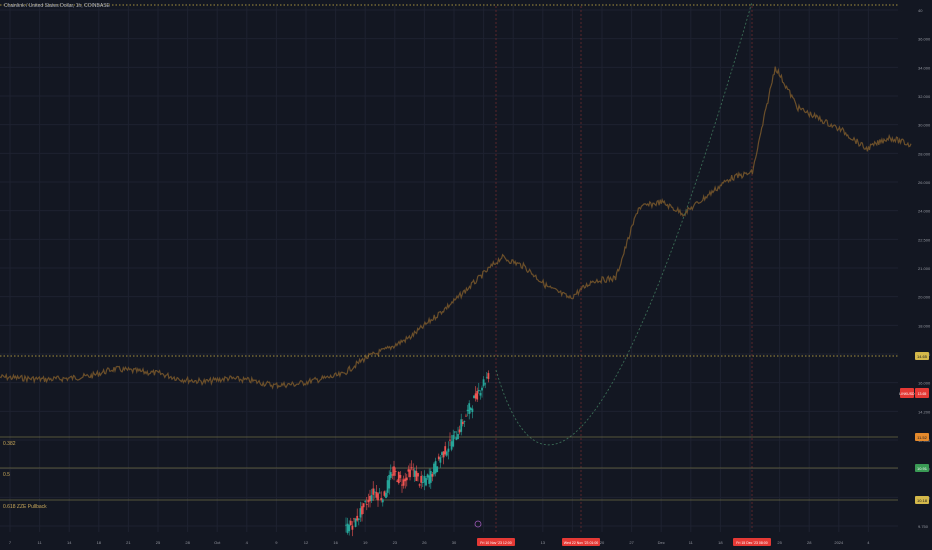 This screenshot has width=932, height=550. Describe the element at coordinates (365, 542) in the screenshot. I see `x-tick-label: 19` at that location.